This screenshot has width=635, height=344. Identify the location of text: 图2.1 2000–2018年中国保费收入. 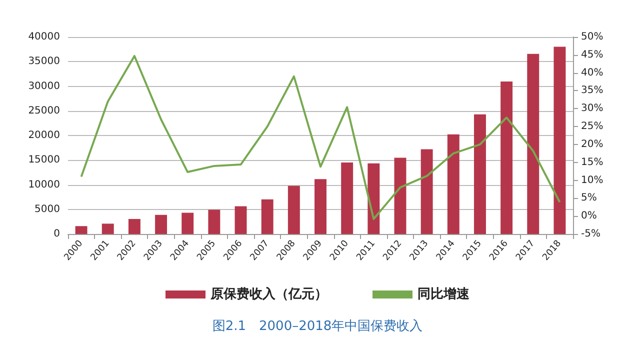
(317, 326).